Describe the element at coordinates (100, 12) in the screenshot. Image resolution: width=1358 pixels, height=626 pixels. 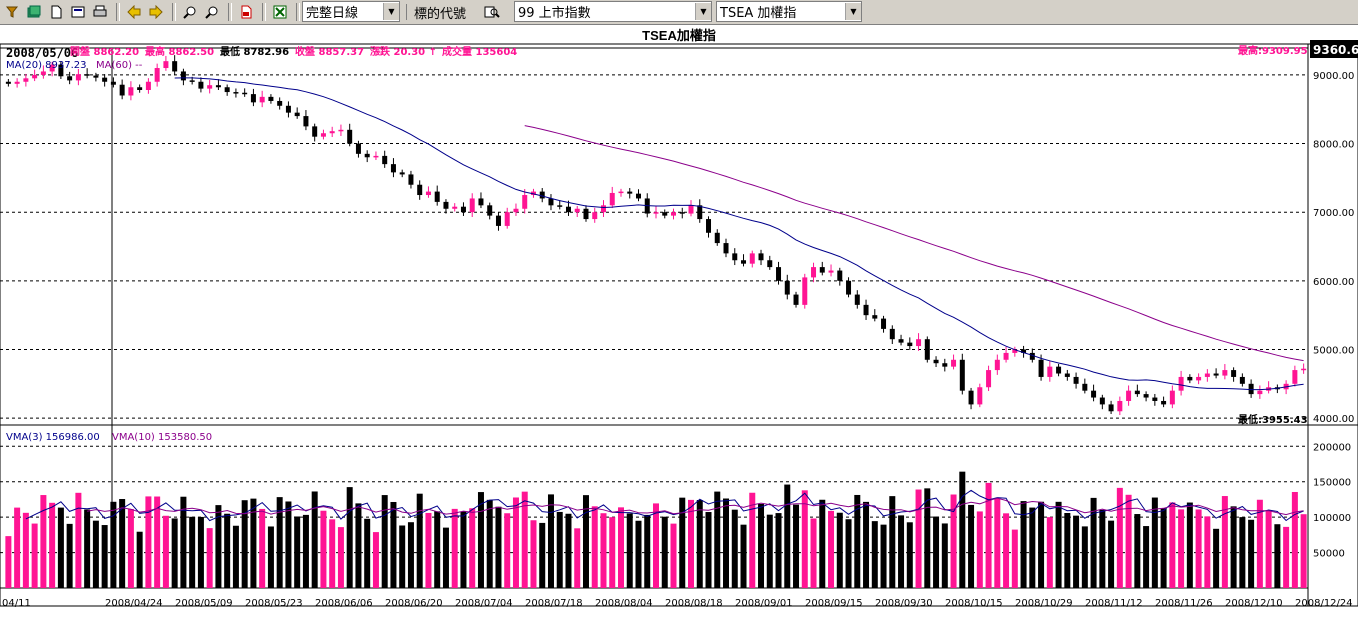
I see `print-icon` at that location.